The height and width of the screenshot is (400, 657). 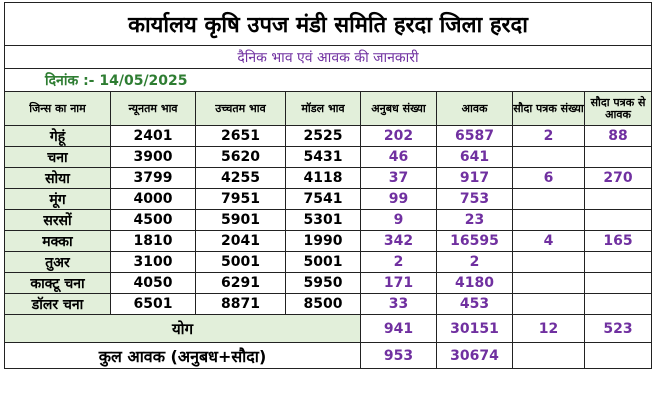 What do you see at coordinates (153, 241) in the screenshot?
I see `min-price: 1810` at bounding box center [153, 241].